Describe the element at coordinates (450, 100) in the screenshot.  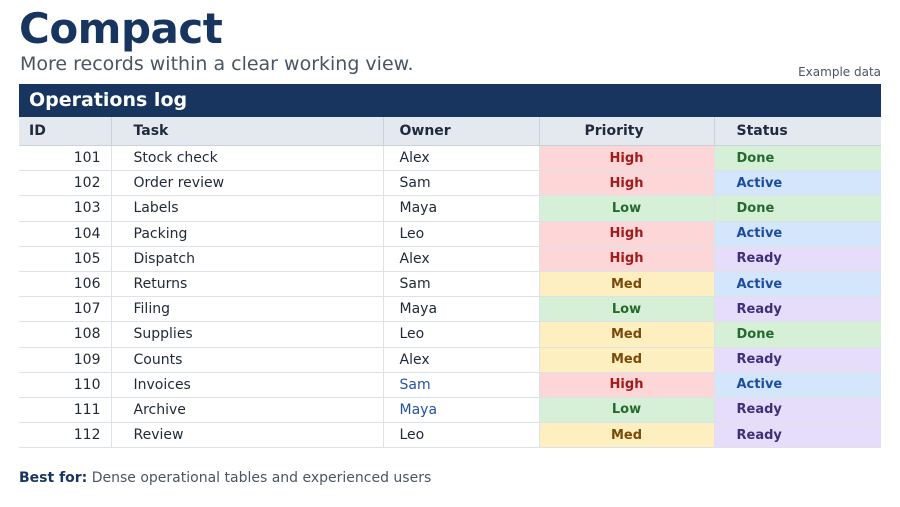
I see `table-title: Operations log` at that location.